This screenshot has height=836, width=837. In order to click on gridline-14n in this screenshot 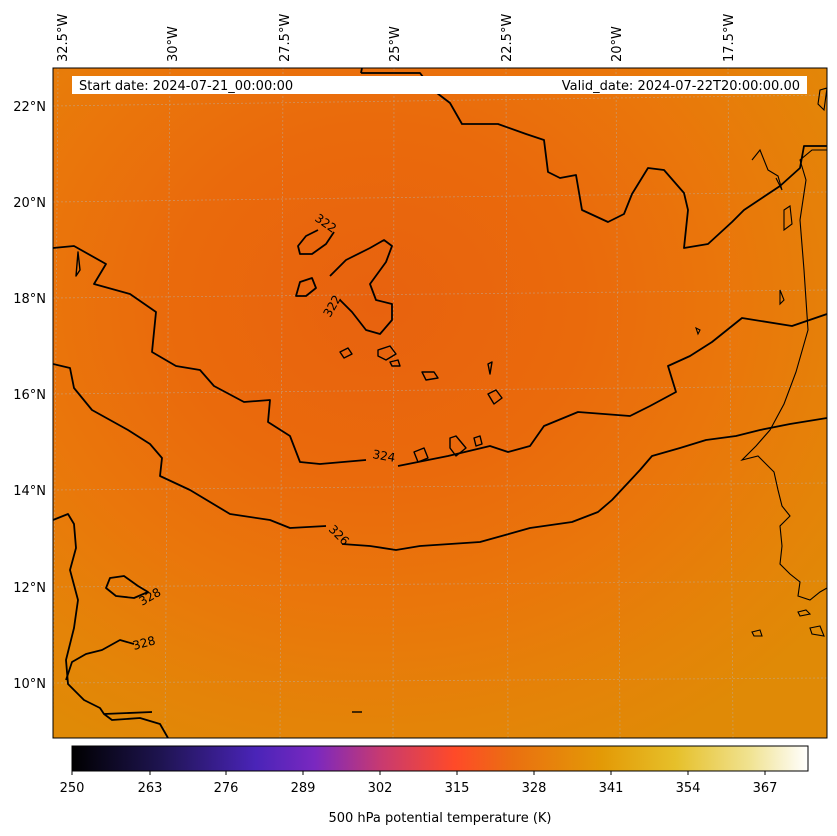, I will do `click(440, 486)`.